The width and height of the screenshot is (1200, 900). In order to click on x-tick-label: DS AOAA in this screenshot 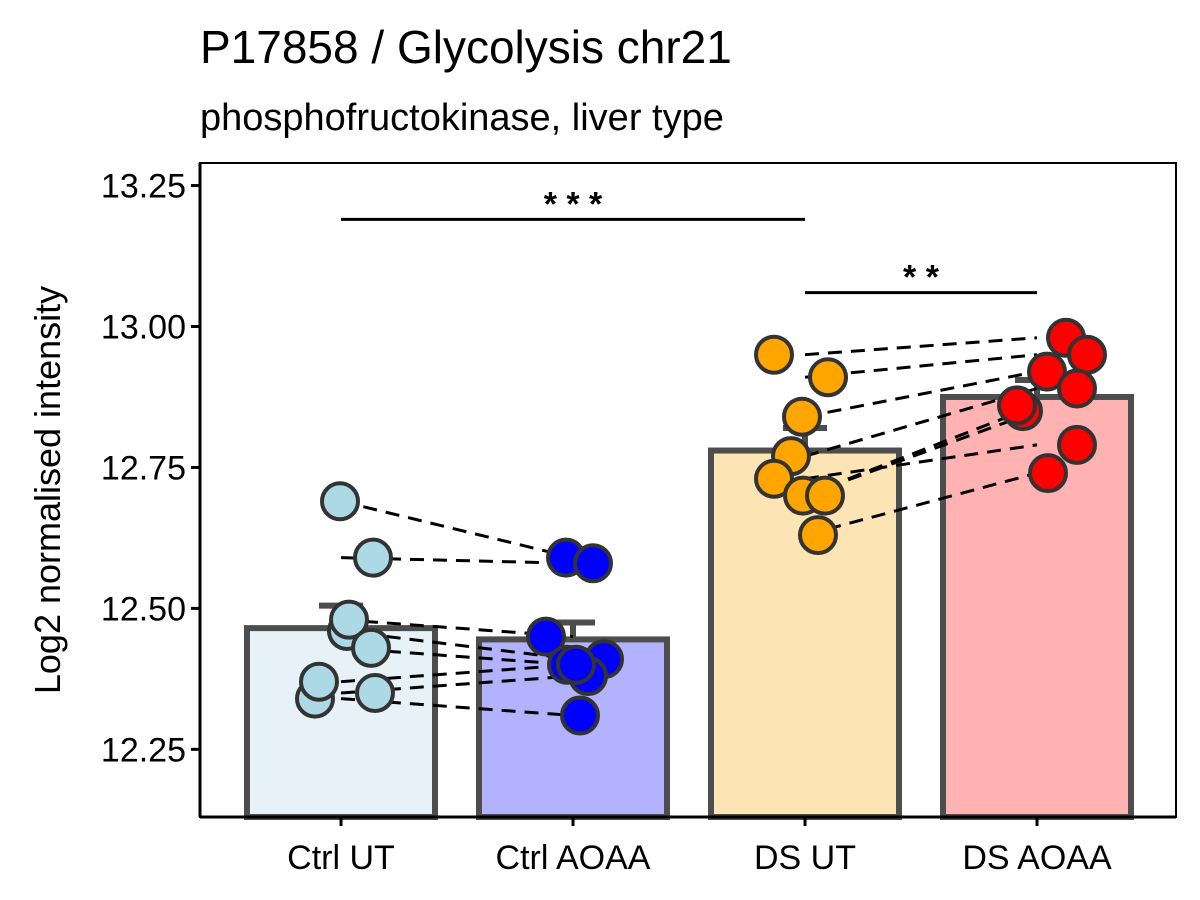, I will do `click(1037, 858)`.